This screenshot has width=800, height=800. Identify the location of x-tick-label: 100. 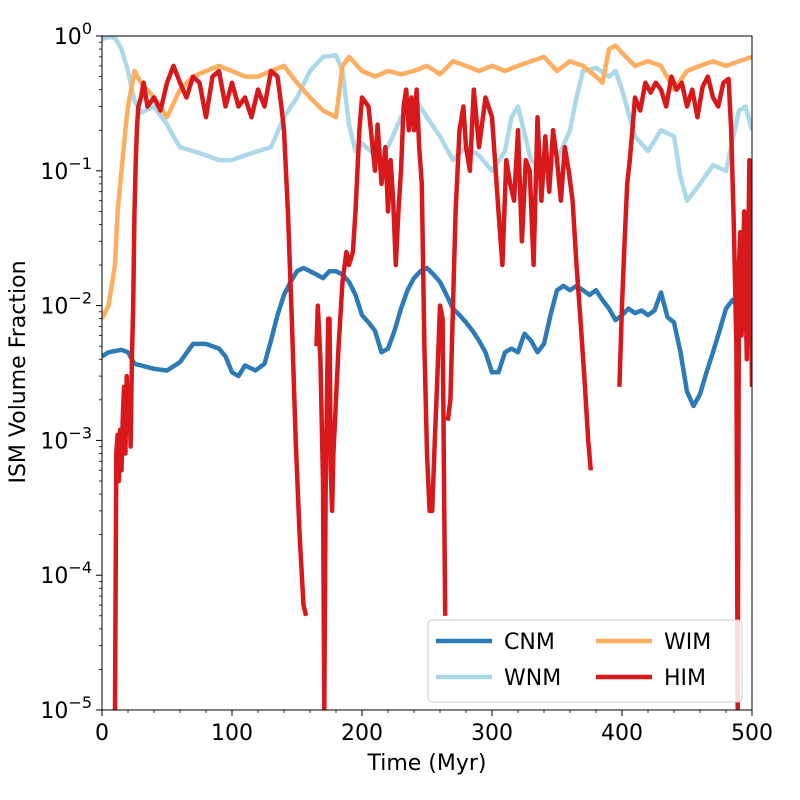
(232, 733).